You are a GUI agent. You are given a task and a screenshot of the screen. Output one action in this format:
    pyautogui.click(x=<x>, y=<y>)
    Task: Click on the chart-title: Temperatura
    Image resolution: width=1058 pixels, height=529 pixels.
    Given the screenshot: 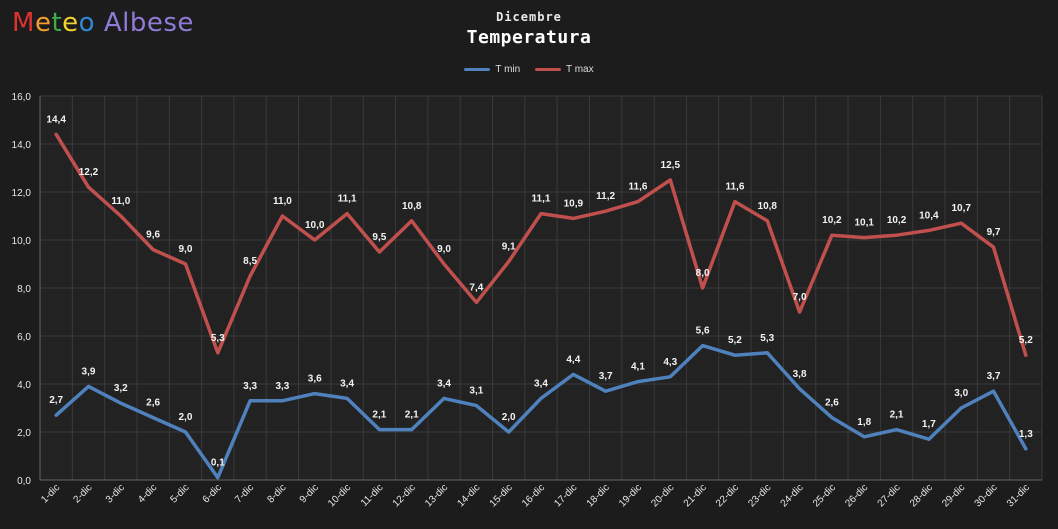 What is the action you would take?
    pyautogui.click(x=529, y=37)
    